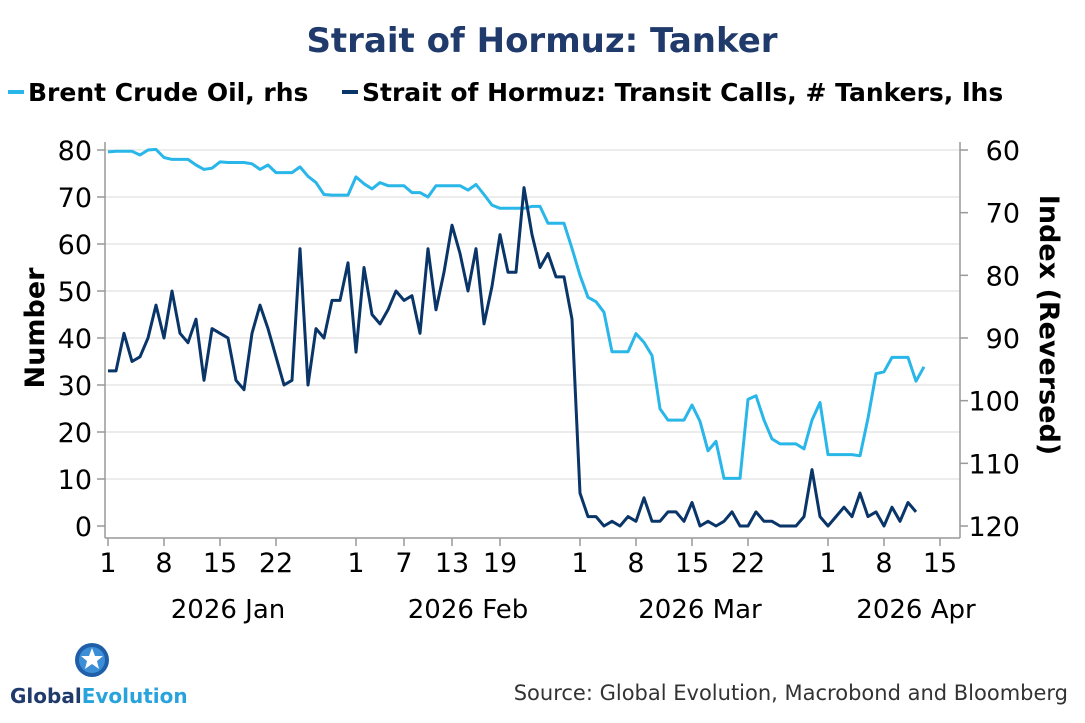  I want to click on right-axis-title: Index (Reversed), so click(1048, 325).